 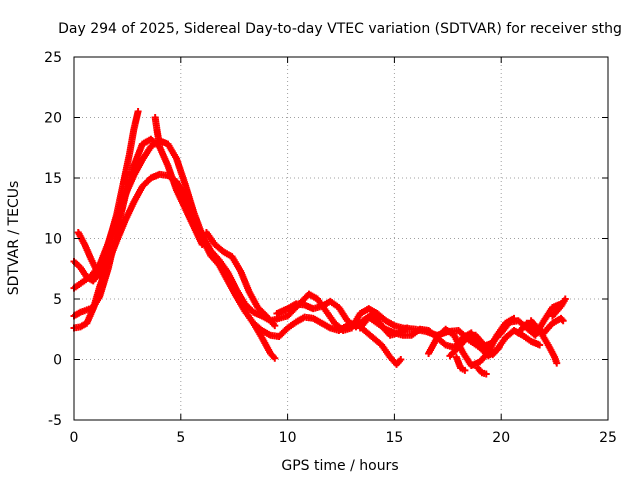 What do you see at coordinates (57, 361) in the screenshot?
I see `y-tick-label: 0` at bounding box center [57, 361].